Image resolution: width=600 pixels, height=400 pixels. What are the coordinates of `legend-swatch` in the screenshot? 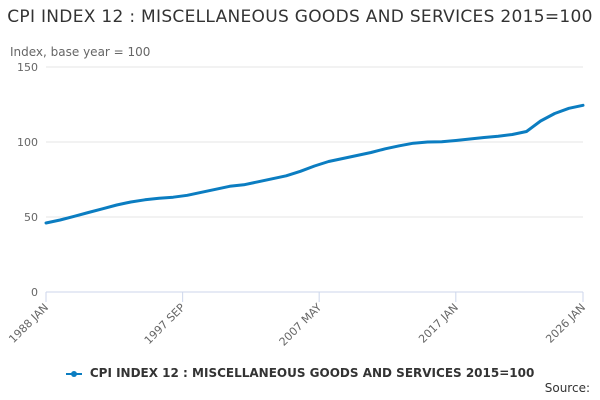 It's located at (73, 373).